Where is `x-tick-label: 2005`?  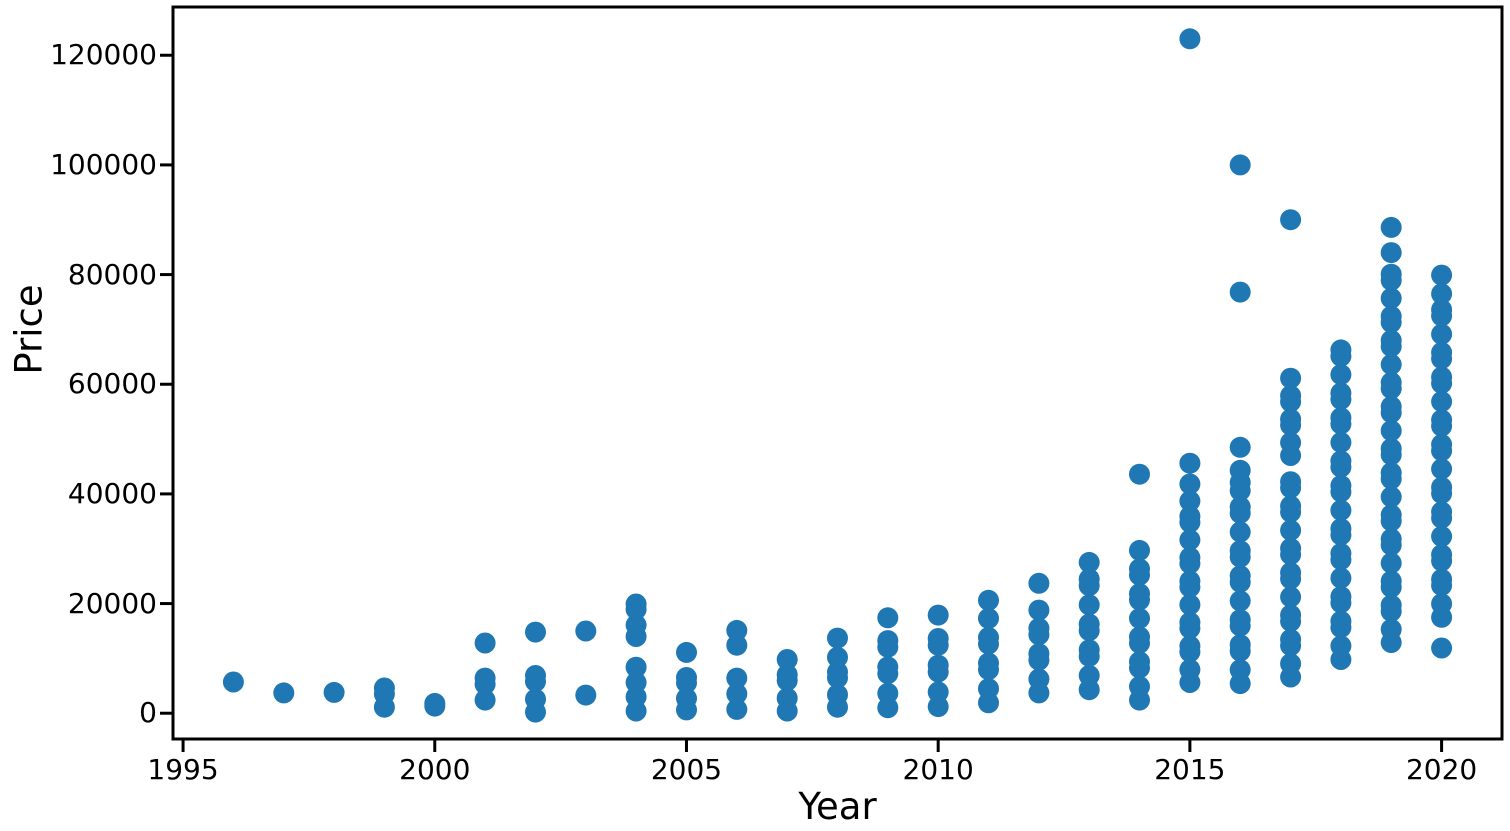 x-tick-label: 2005 is located at coordinates (686, 769).